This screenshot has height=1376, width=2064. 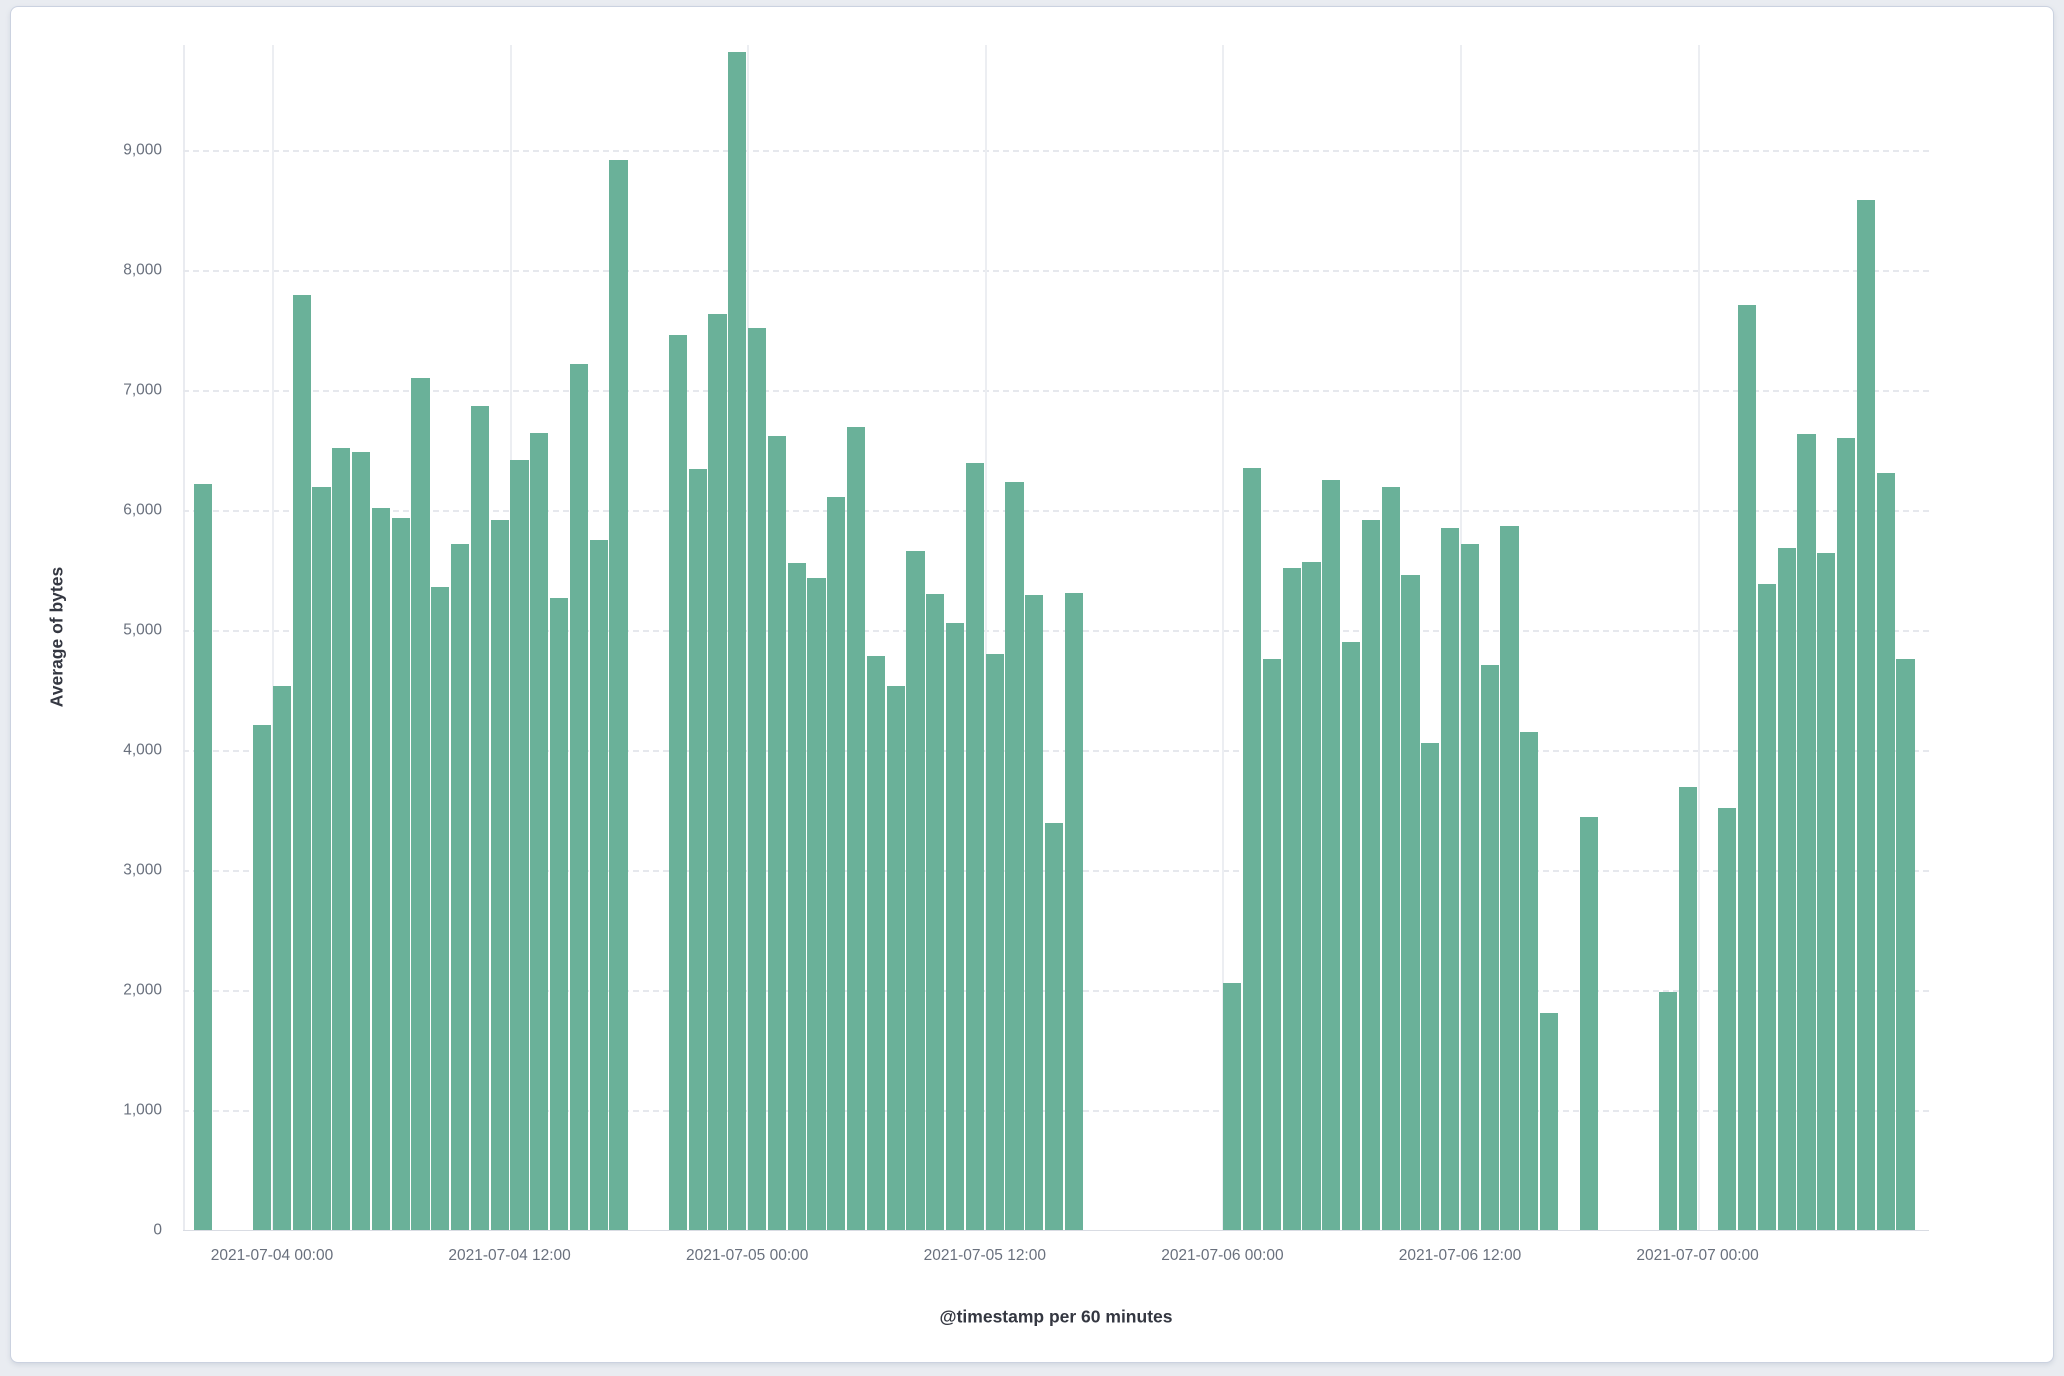 What do you see at coordinates (142, 510) in the screenshot?
I see `y-tick-label: 6,000` at bounding box center [142, 510].